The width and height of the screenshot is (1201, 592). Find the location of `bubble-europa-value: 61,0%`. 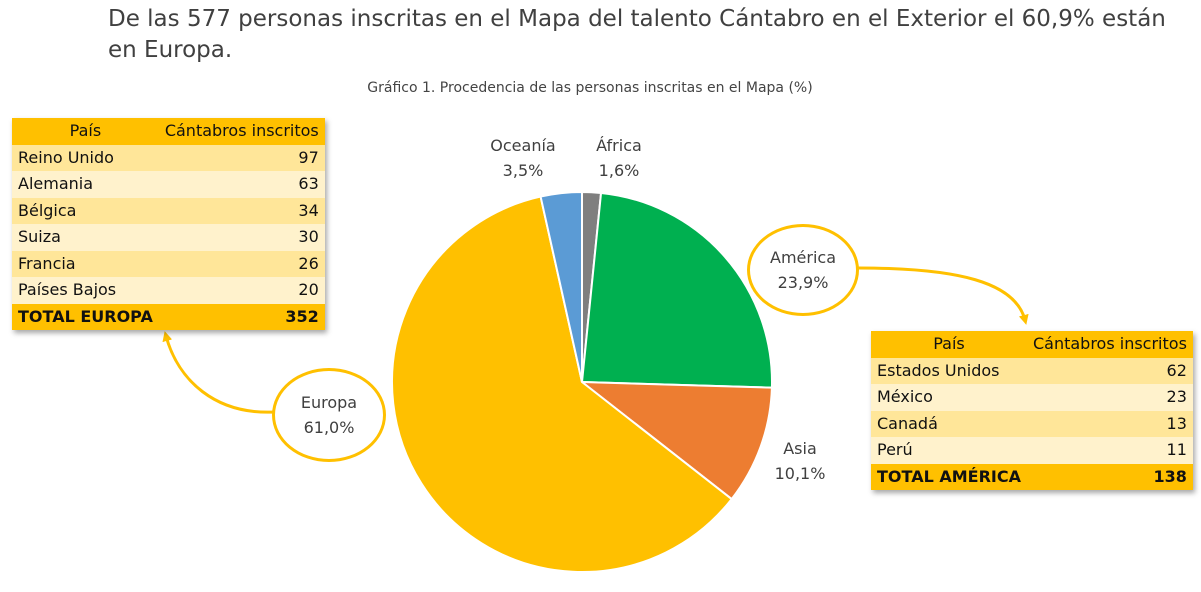

bubble-europa-value: 61,0% is located at coordinates (329, 427).